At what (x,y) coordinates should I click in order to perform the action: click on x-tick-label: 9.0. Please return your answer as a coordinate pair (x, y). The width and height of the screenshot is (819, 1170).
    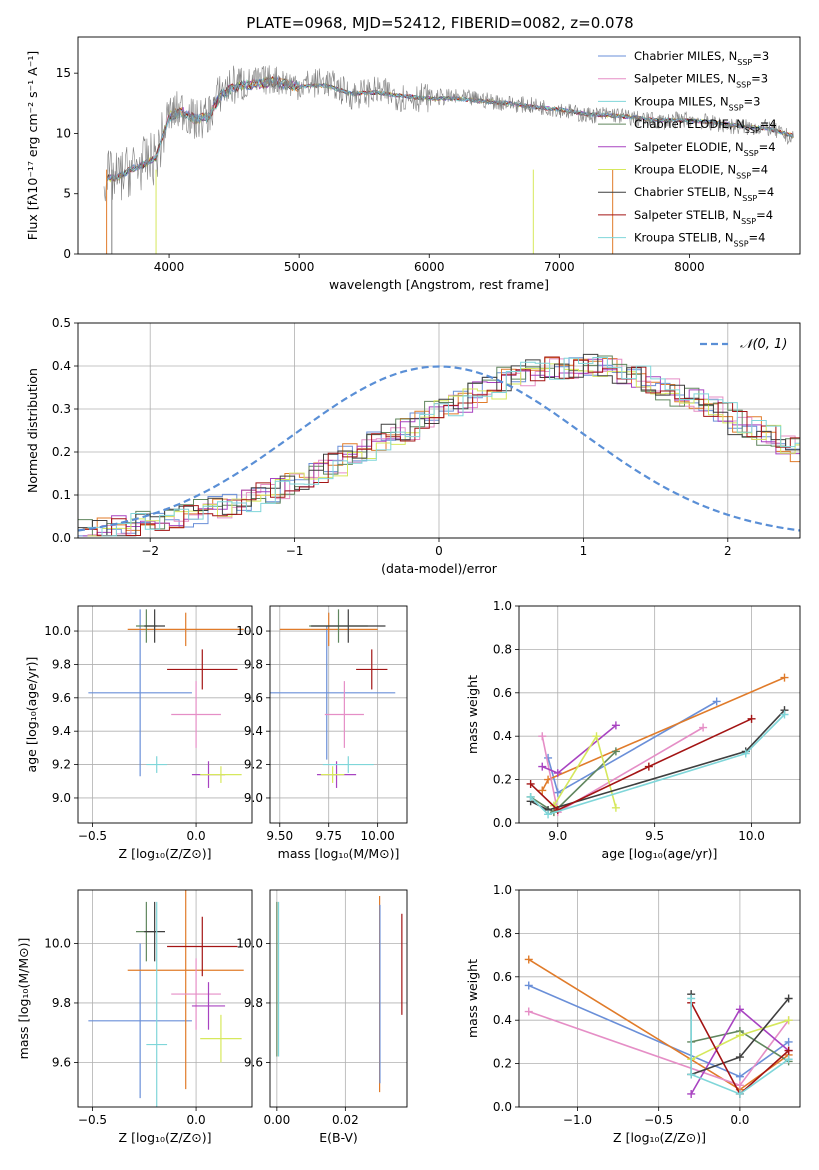
    Looking at the image, I should click on (557, 836).